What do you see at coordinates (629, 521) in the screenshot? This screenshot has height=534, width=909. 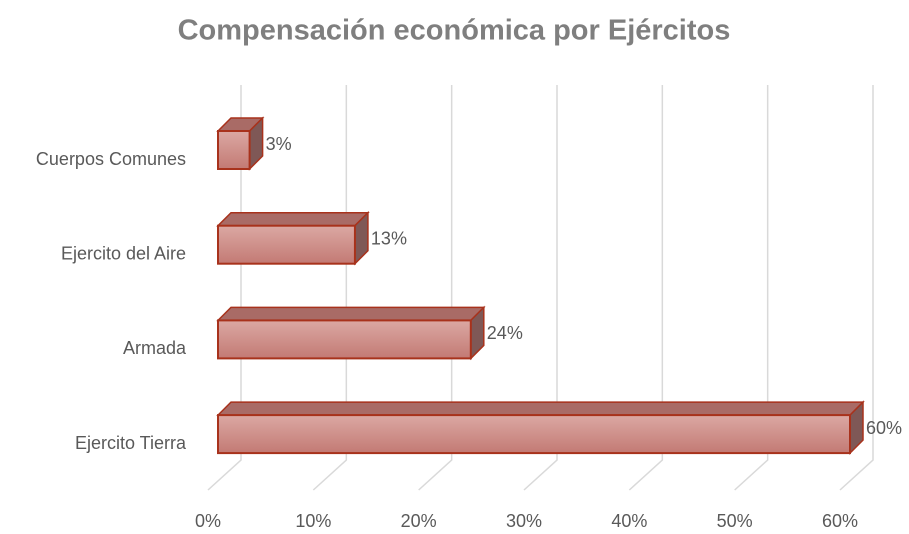 I see `x-tick-label: 40%` at bounding box center [629, 521].